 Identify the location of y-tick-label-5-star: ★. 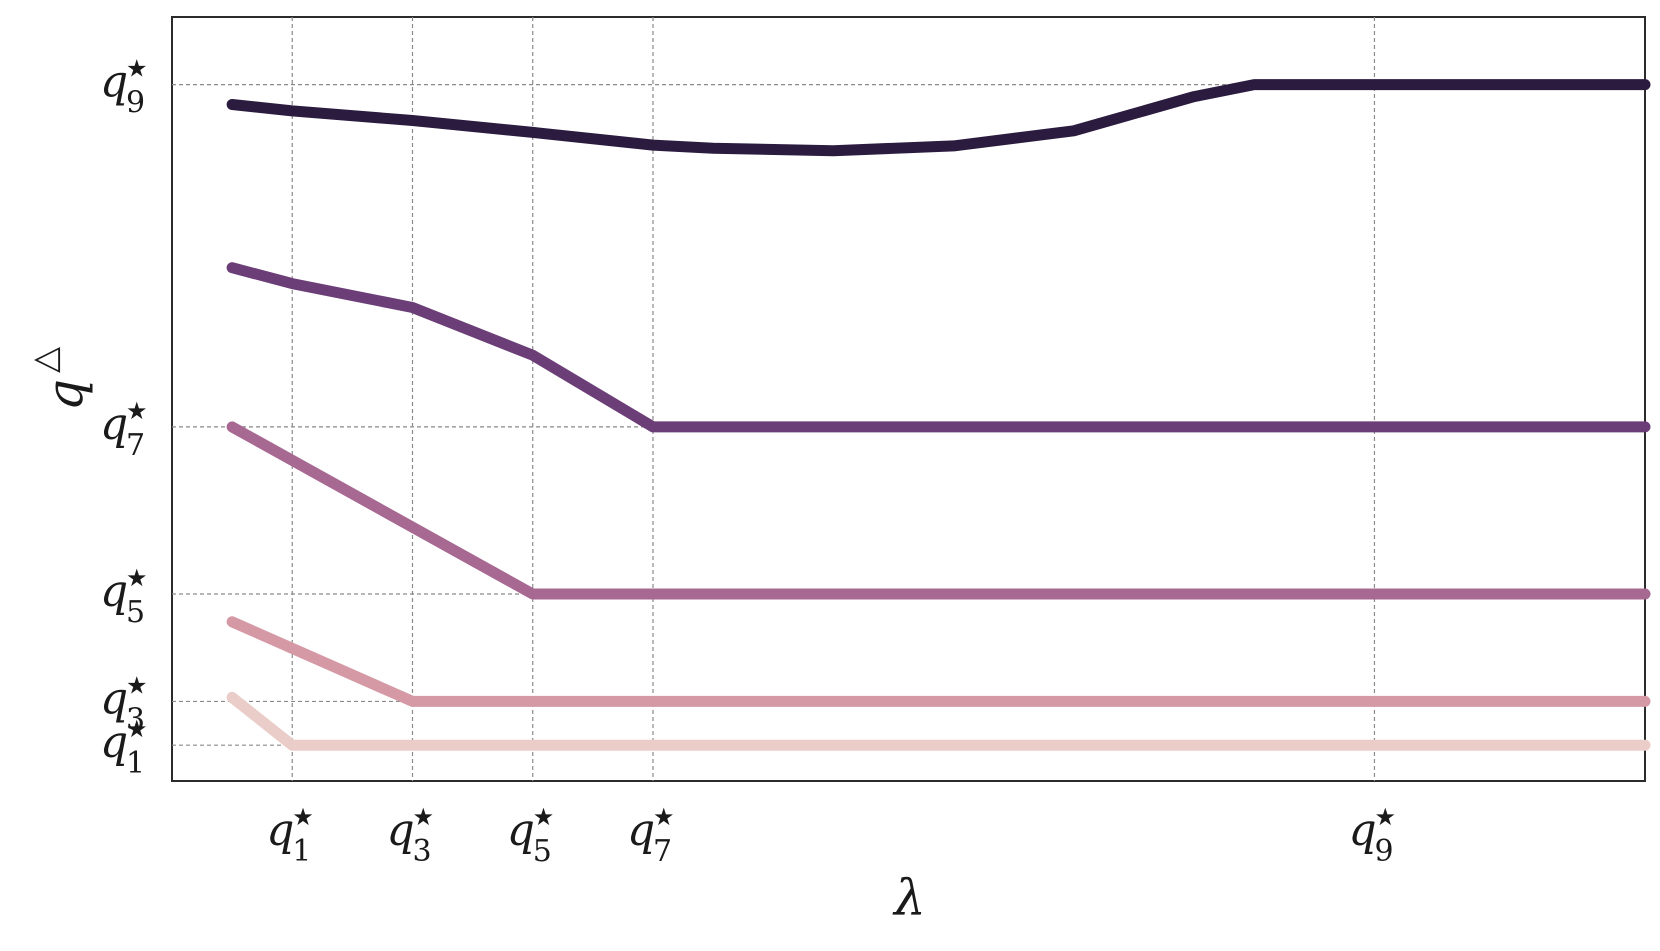
(137, 578).